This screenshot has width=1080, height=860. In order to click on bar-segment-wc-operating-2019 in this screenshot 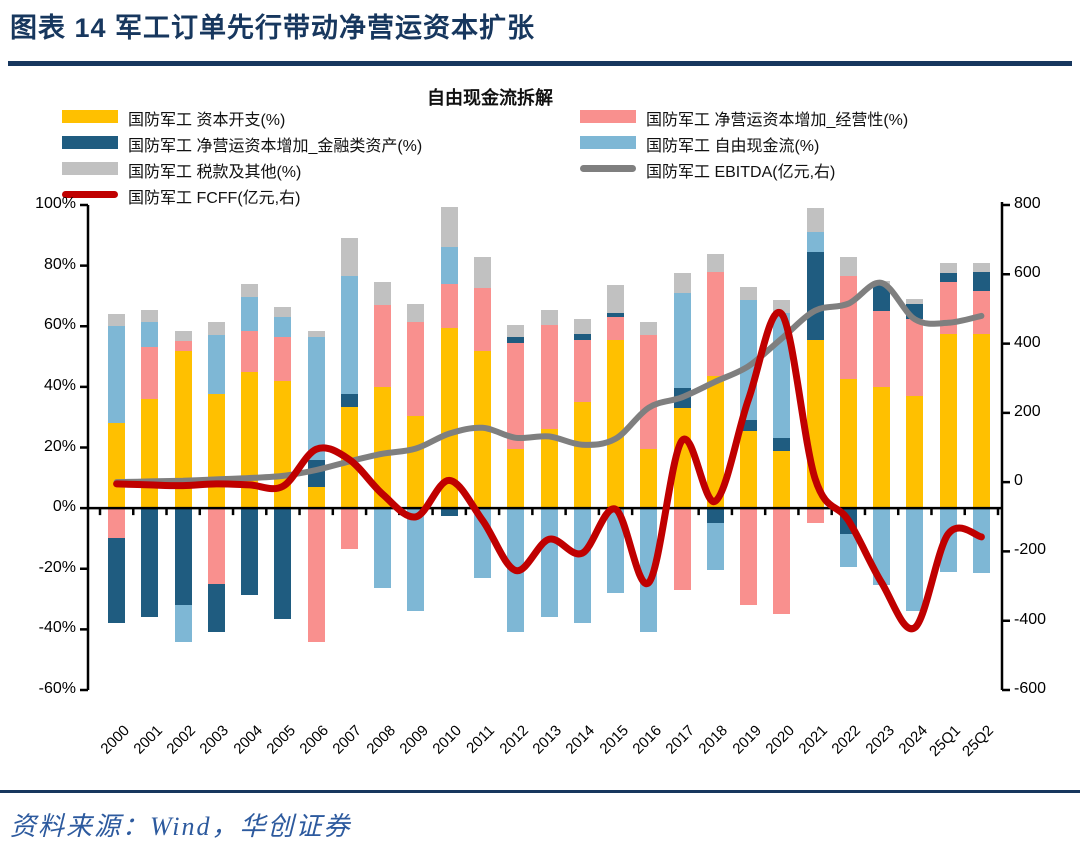, I will do `click(749, 557)`.